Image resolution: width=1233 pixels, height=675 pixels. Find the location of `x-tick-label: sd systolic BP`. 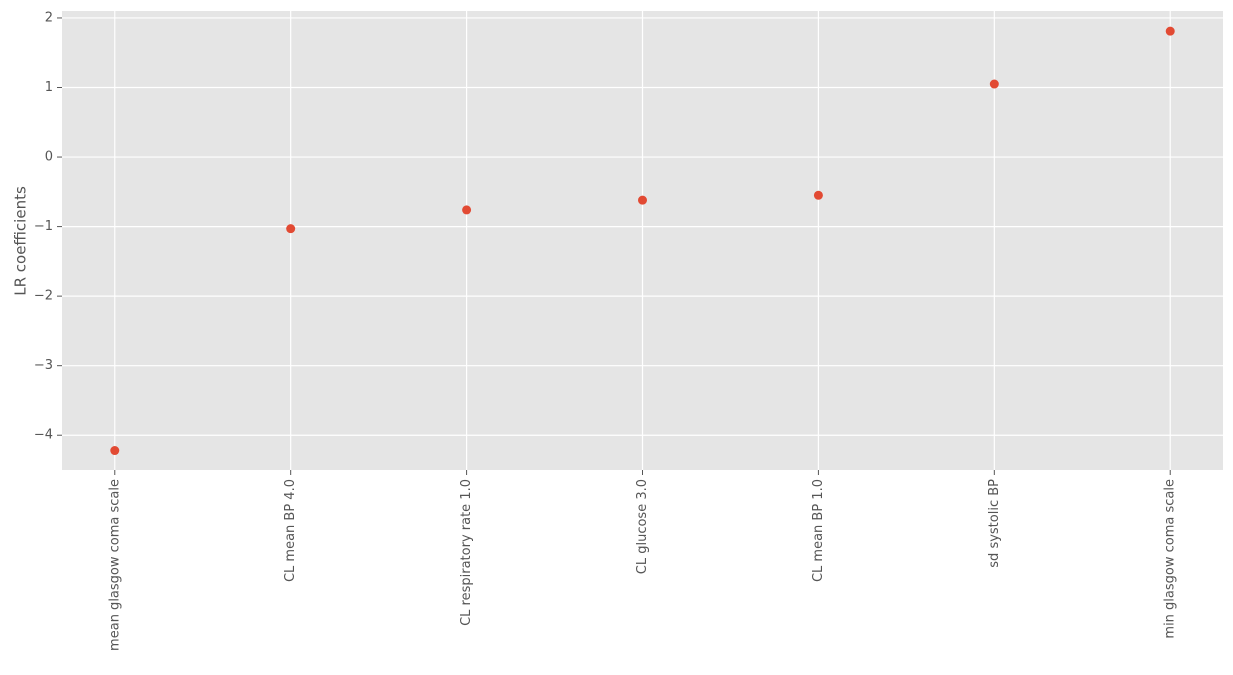

x-tick-label: sd systolic BP is located at coordinates (994, 523).